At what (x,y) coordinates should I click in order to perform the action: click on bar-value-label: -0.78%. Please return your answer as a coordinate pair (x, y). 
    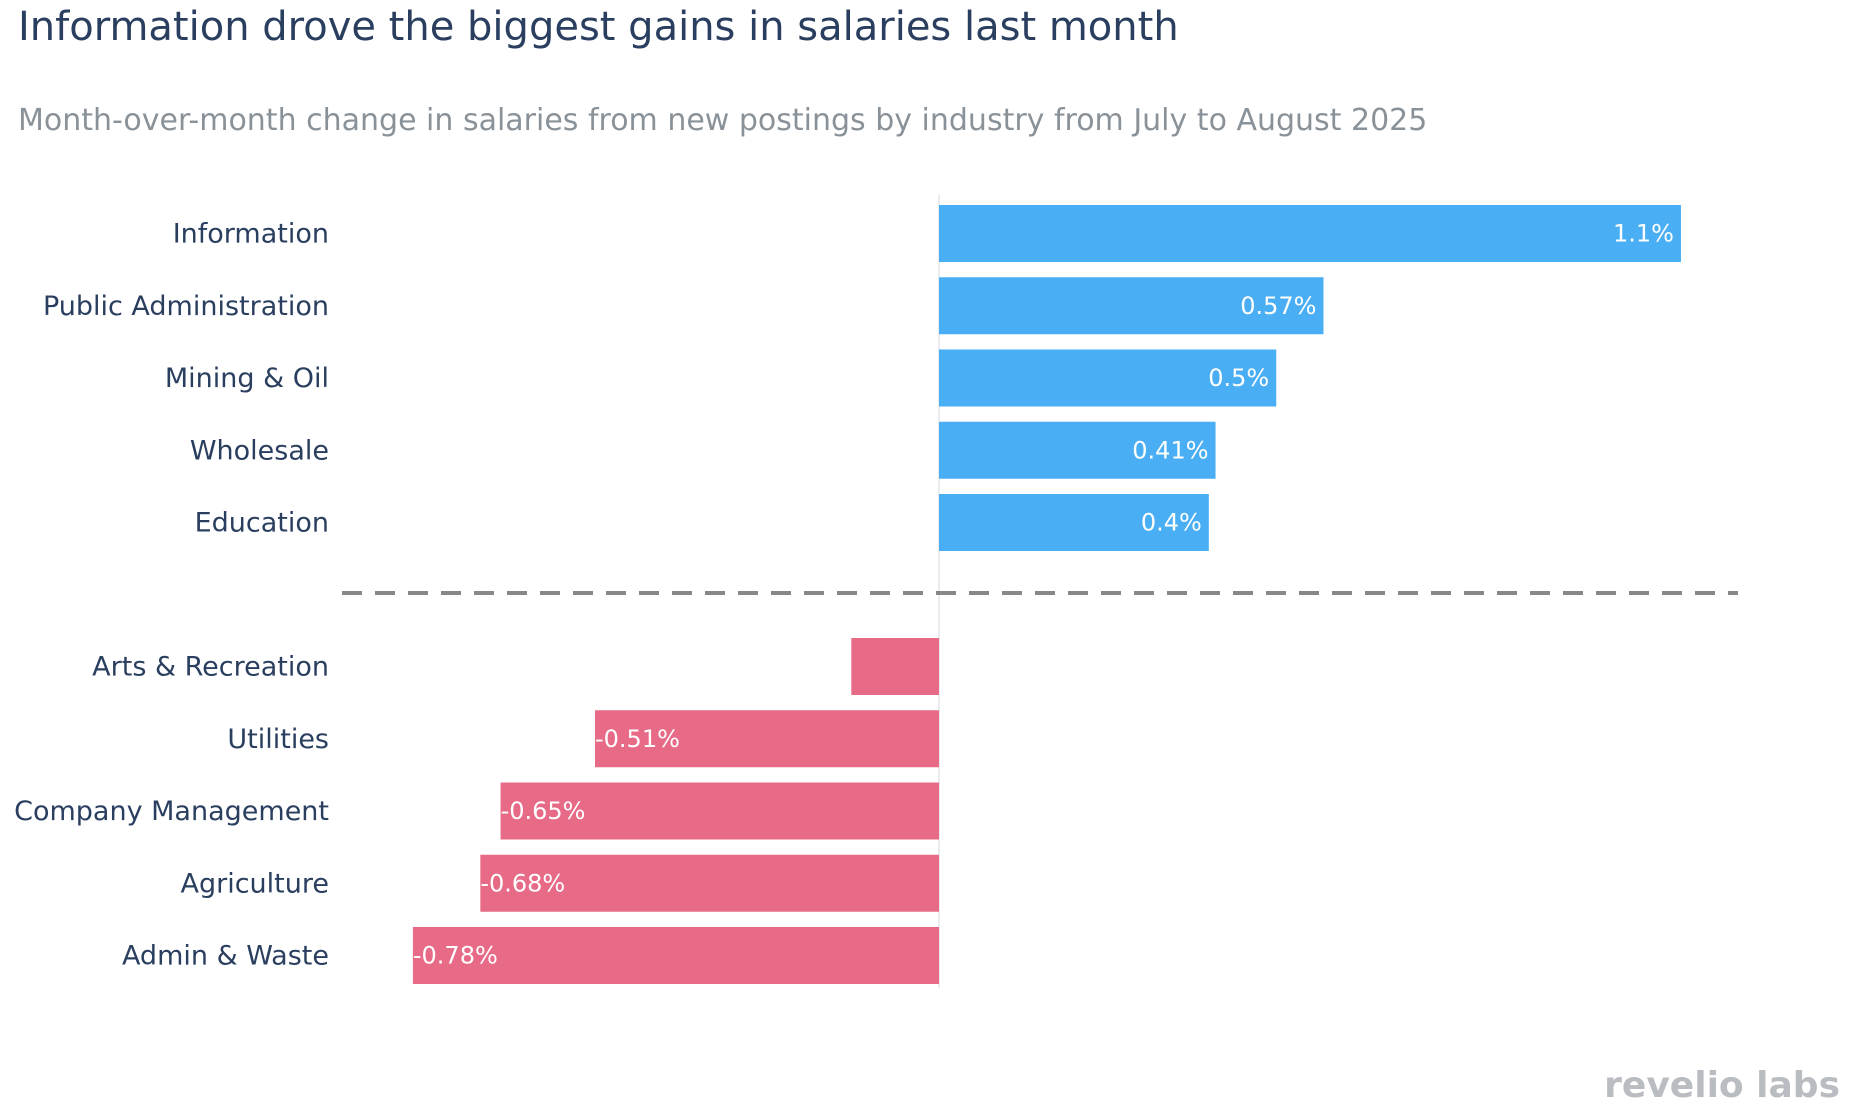
    Looking at the image, I should click on (455, 956).